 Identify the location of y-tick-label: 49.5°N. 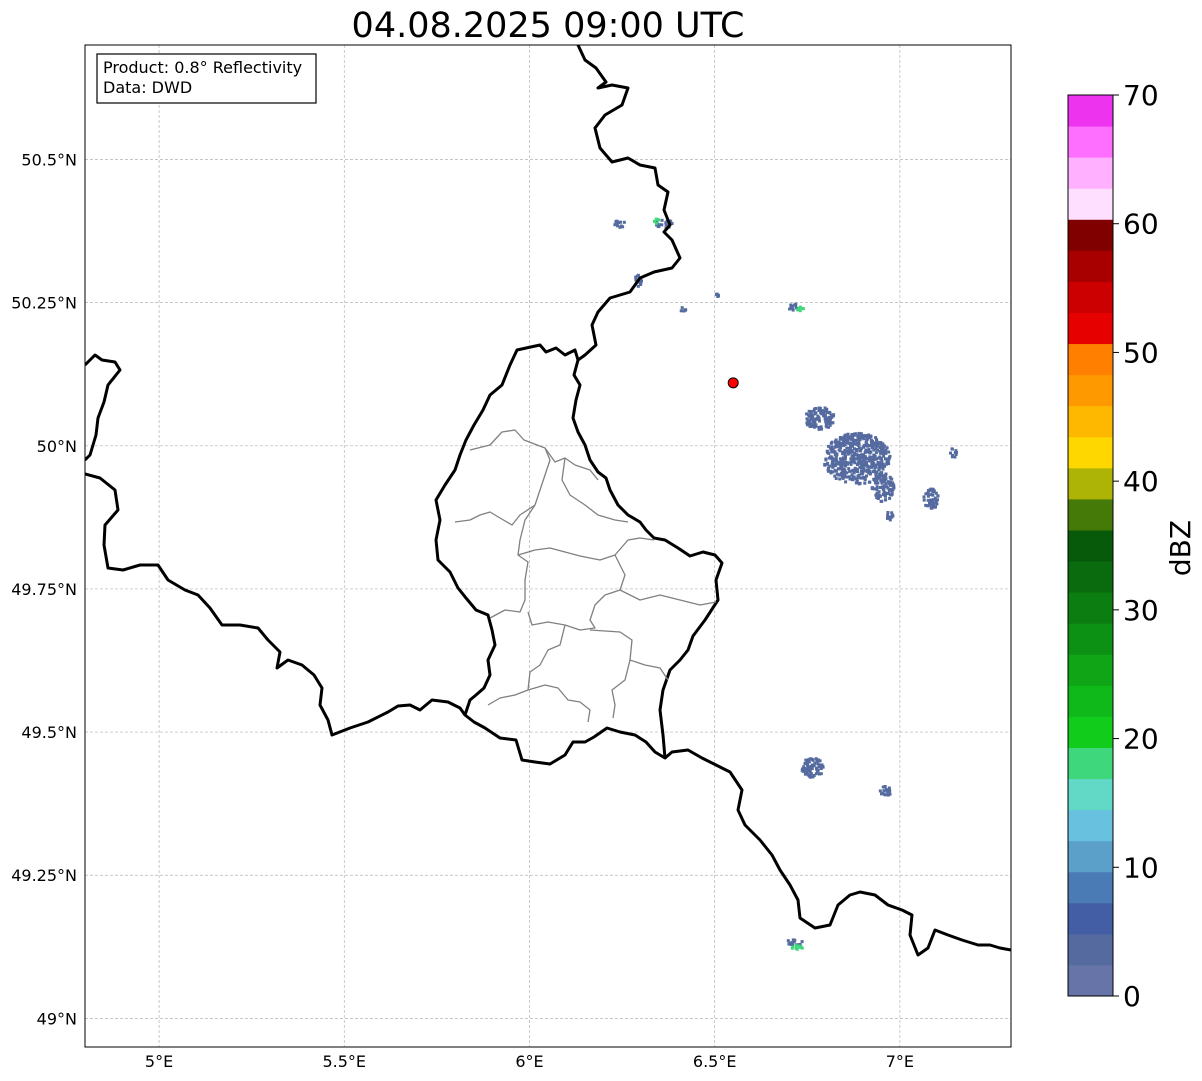
(49, 732).